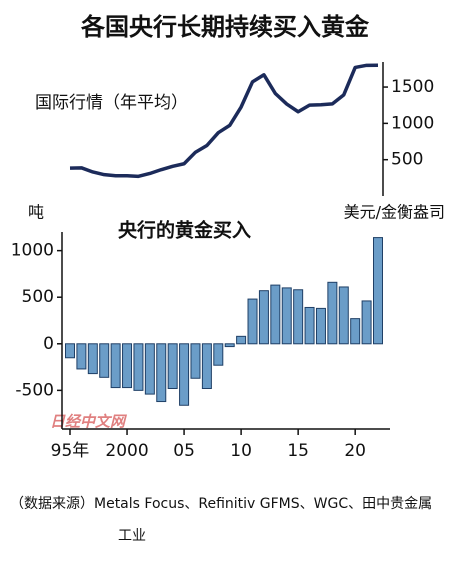 Image resolution: width=450 pixels, height=570 pixels. Describe the element at coordinates (184, 451) in the screenshot. I see `x-tick-label: 05` at that location.